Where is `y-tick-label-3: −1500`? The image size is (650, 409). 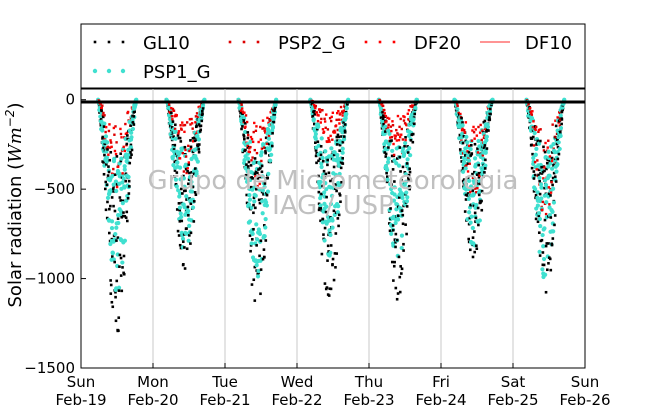 y-tick-label-3: −1500 is located at coordinates (49, 368).